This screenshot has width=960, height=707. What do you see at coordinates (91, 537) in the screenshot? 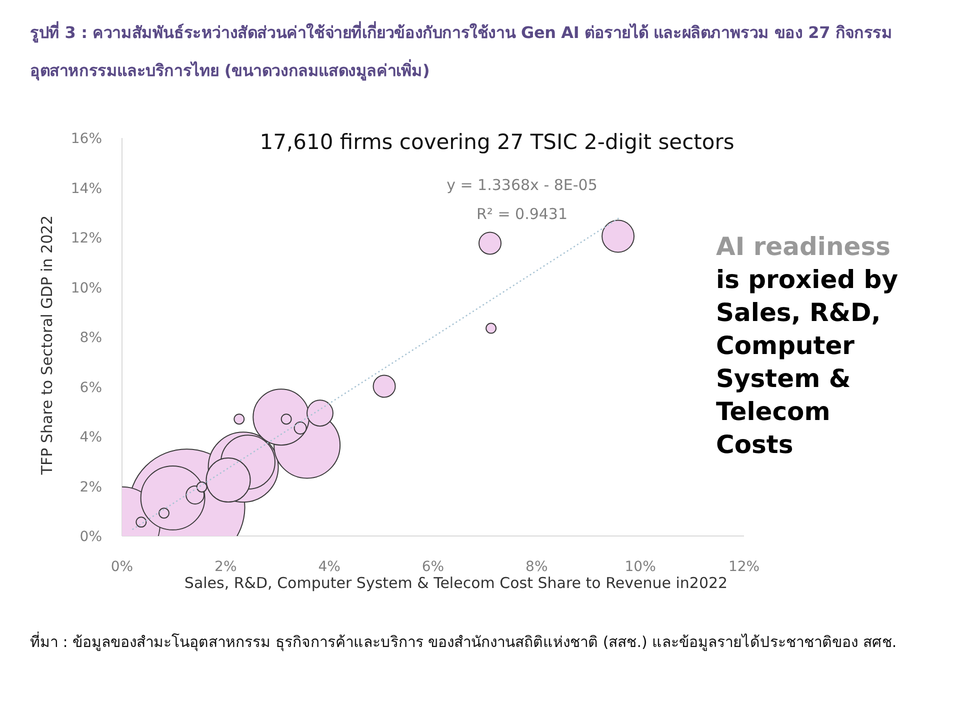
I see `y-tick-label: 0%` at bounding box center [91, 537].